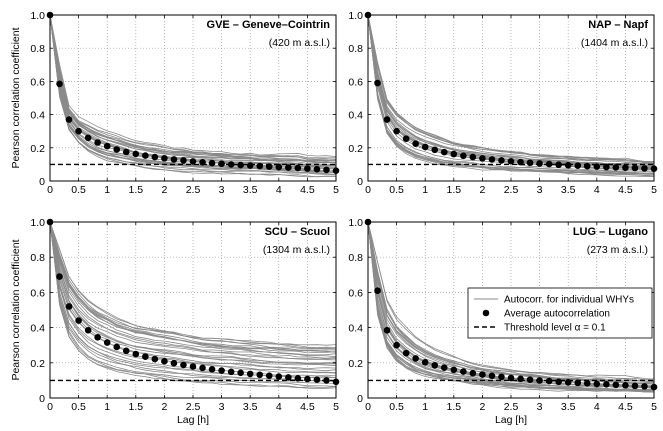  I want to click on x-tick-label: 1, so click(107, 407).